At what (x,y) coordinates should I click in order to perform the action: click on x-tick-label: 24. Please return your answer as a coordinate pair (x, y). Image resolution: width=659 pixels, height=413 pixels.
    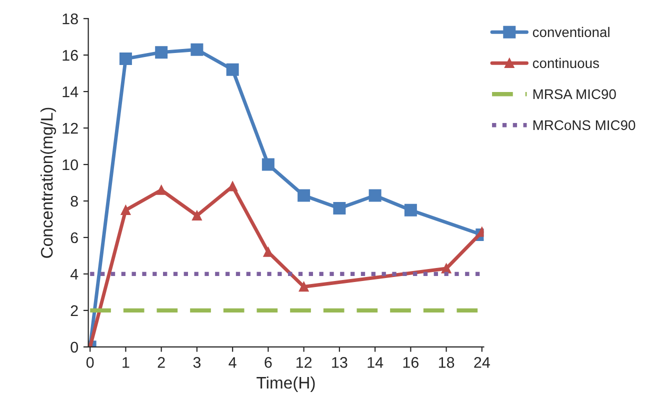
    Looking at the image, I should click on (482, 362).